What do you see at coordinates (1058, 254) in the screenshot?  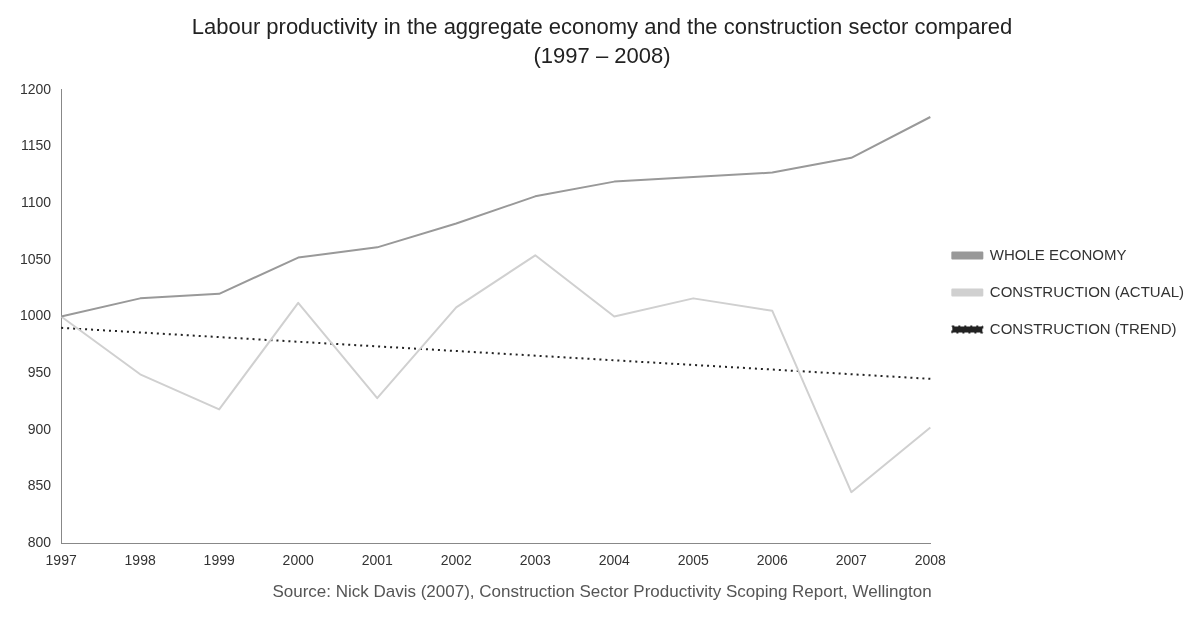 I see `legend-label: WHOLE ECONOMY` at bounding box center [1058, 254].